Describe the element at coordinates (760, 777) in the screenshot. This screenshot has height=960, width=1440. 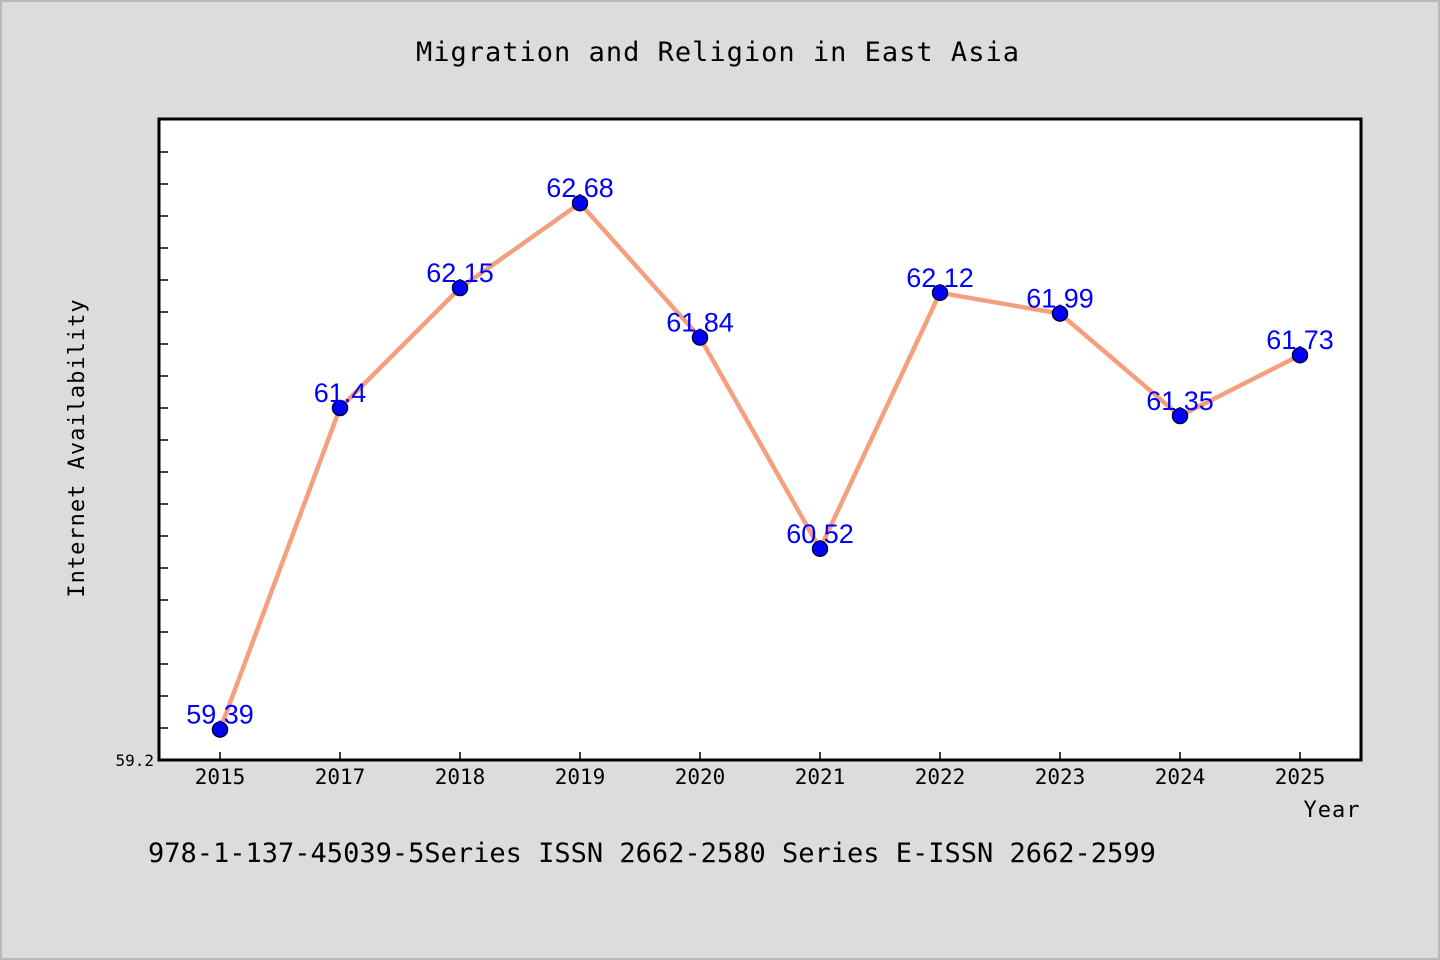
I see `x-tick-labels: 2015 2017 2018 2019 2020 2021 2022 2023 2024 2025` at that location.